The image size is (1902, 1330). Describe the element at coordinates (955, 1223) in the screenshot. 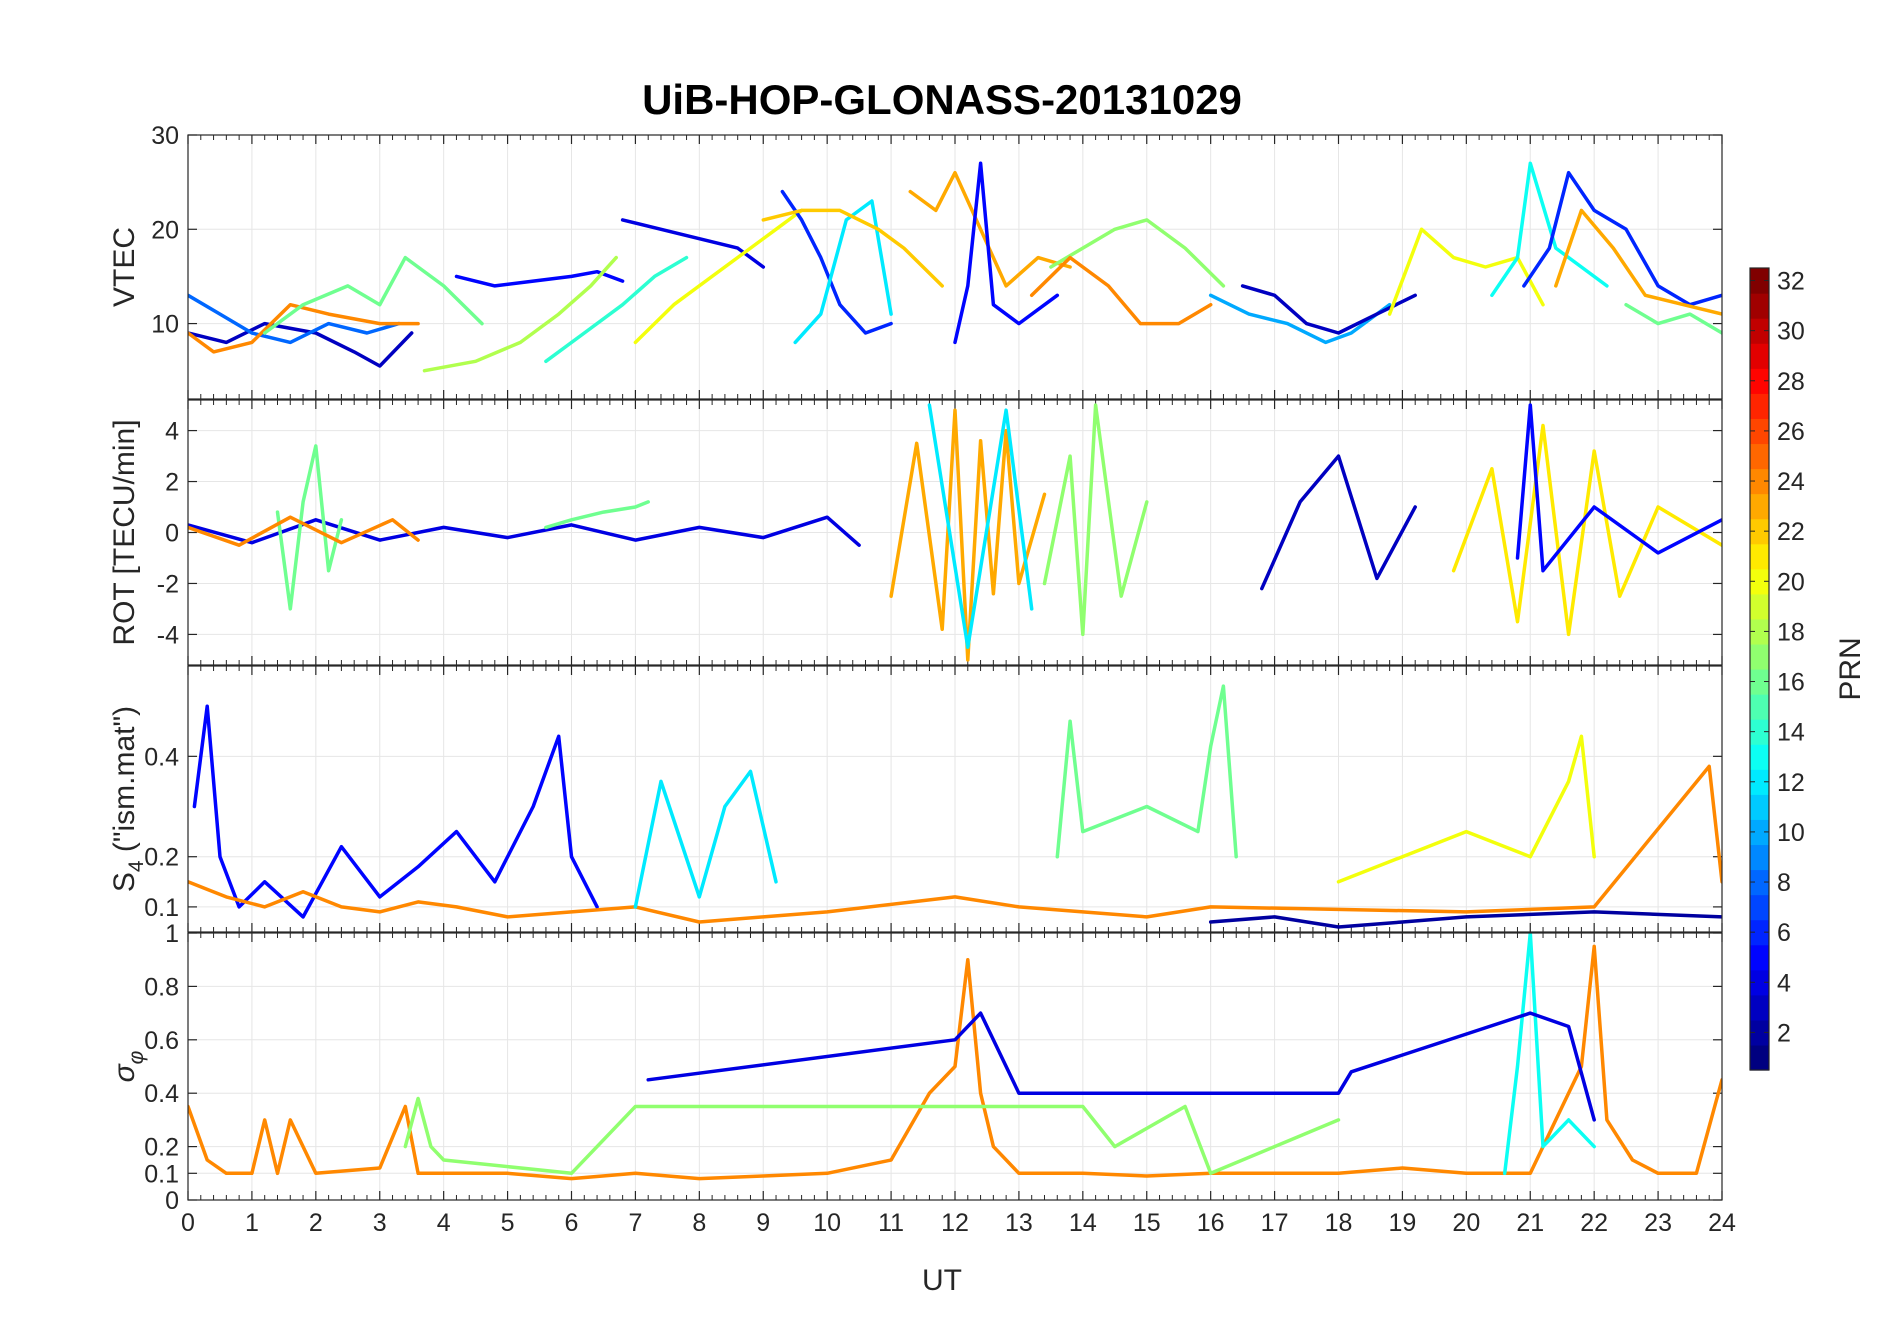

I see `x-tick-label: 12` at that location.